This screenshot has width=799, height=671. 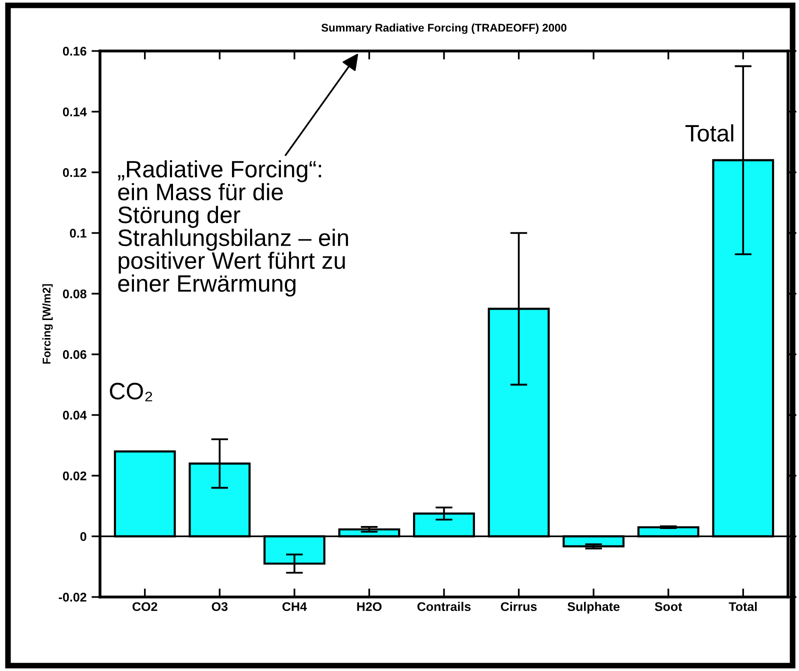 What do you see at coordinates (83, 536) in the screenshot?
I see `y-tick-label: 0` at bounding box center [83, 536].